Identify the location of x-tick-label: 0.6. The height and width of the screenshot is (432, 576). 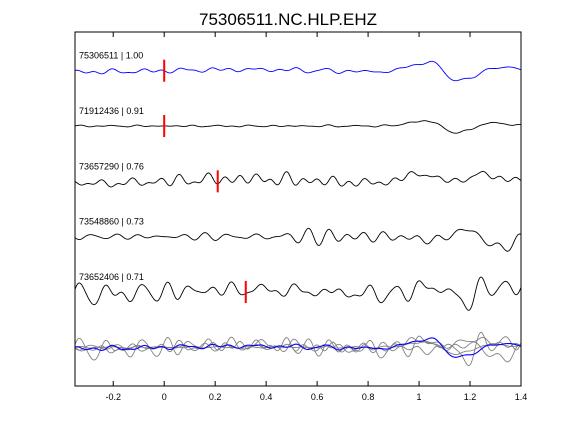
(317, 397).